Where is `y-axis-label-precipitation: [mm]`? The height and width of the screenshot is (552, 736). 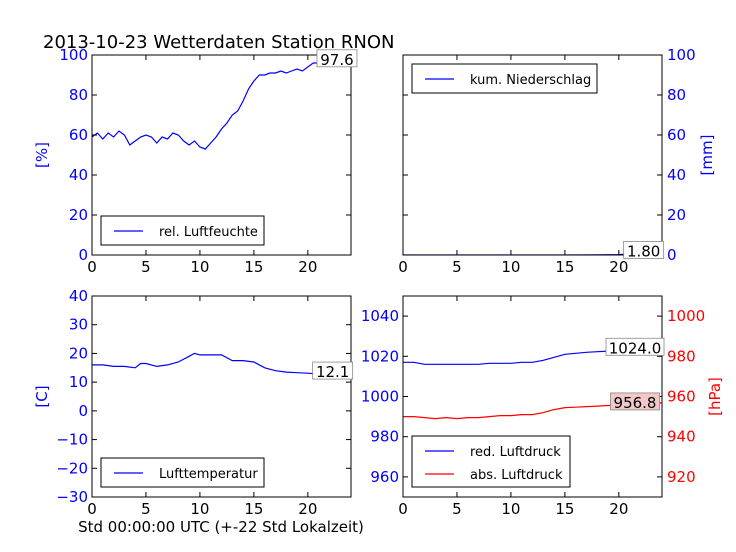
y-axis-label-precipitation: [mm] is located at coordinates (707, 155).